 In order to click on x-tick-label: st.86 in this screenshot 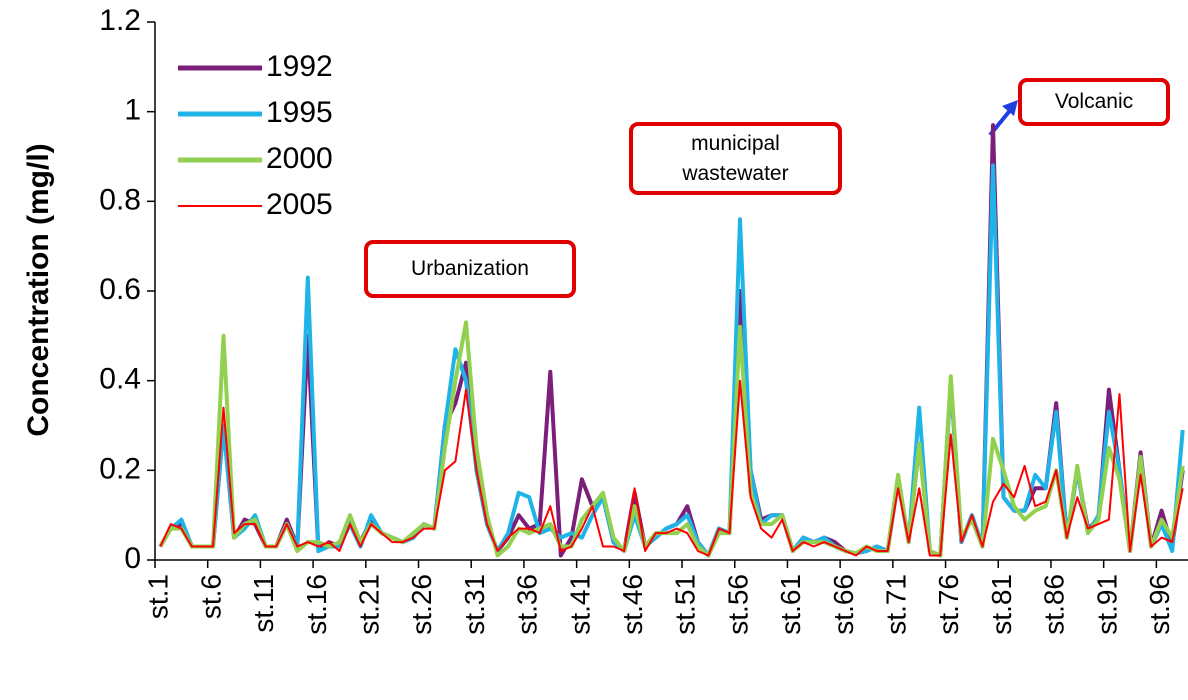, I will do `click(1054, 604)`.